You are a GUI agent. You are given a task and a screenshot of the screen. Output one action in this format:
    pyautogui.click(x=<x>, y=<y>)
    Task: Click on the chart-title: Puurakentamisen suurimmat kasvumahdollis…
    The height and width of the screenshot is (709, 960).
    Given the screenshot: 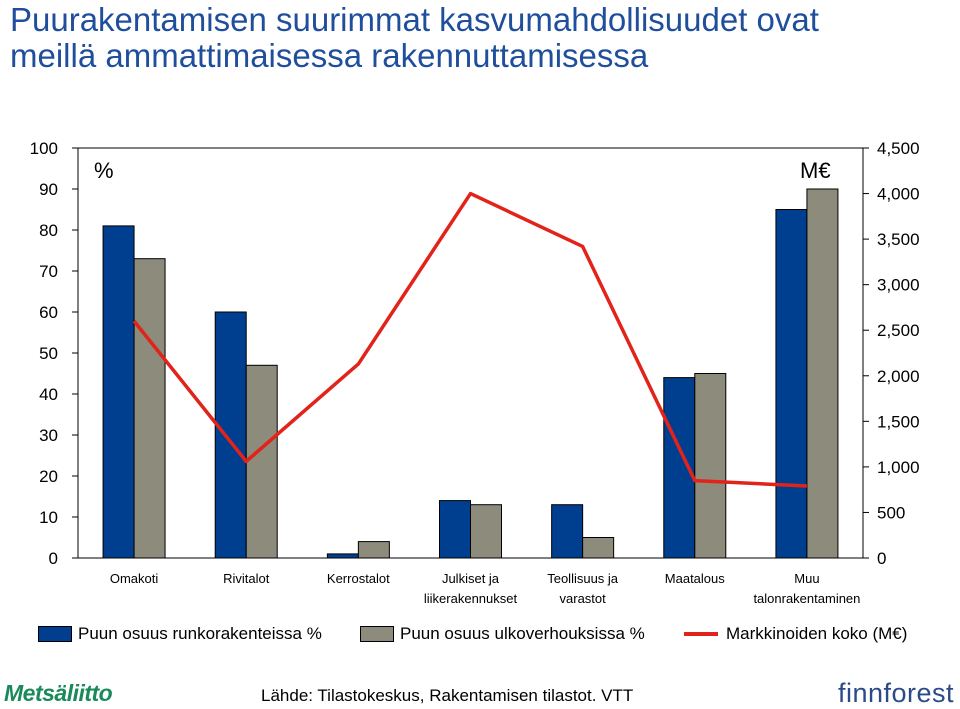 What is the action you would take?
    pyautogui.click(x=480, y=38)
    